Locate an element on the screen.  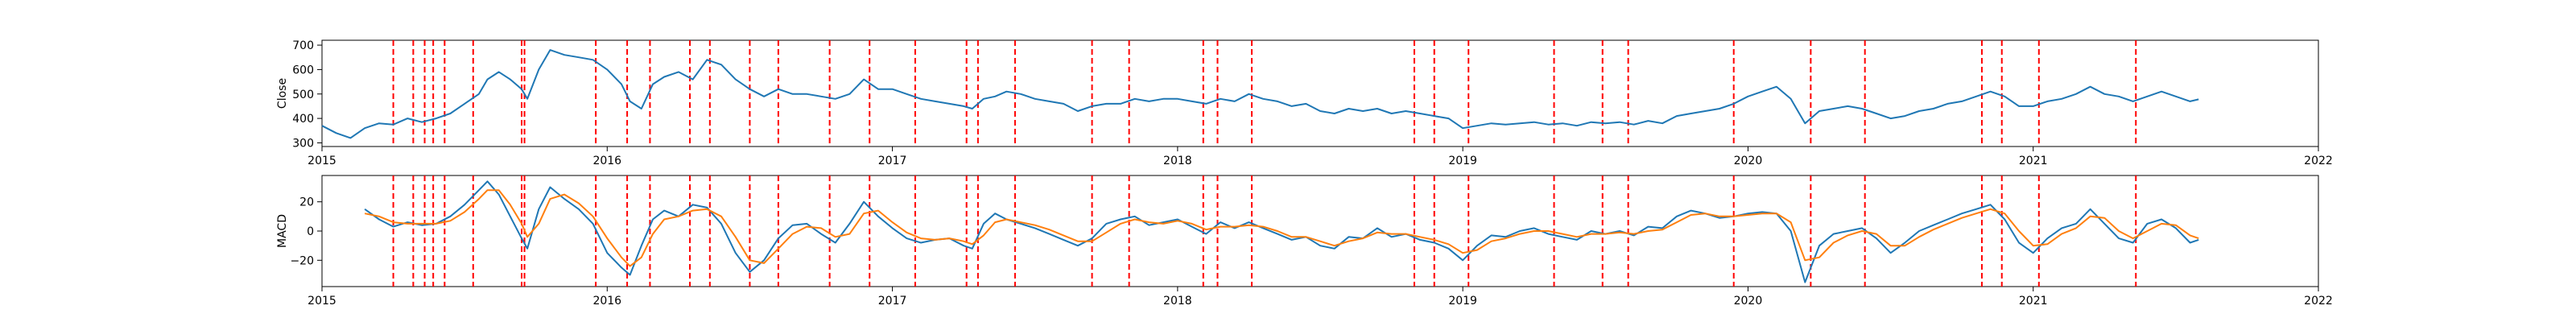
macd-y-axis: −20 0 20 is located at coordinates (306, 231).